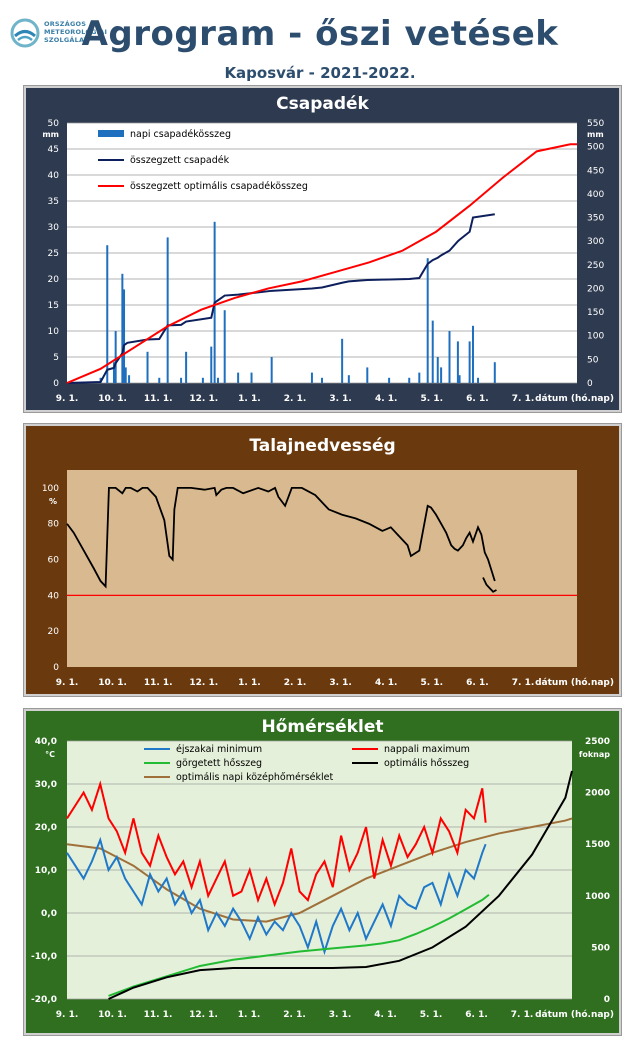 This screenshot has height=1051, width=640. I want to click on precip-y-tick-right: 350, so click(595, 219).